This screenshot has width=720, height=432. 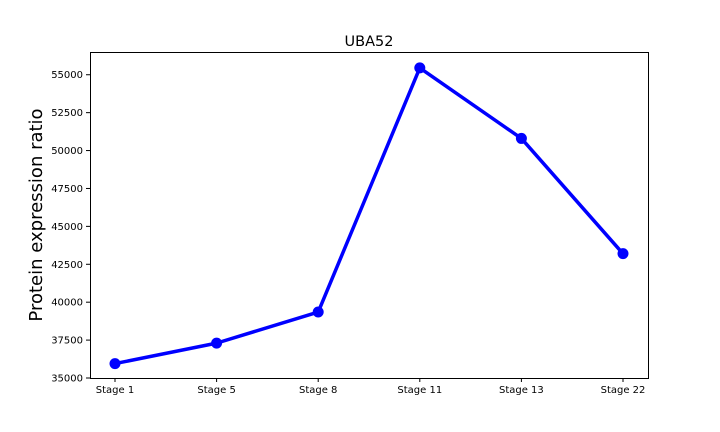 What do you see at coordinates (521, 390) in the screenshot?
I see `x-tick-label: Stage 13` at bounding box center [521, 390].